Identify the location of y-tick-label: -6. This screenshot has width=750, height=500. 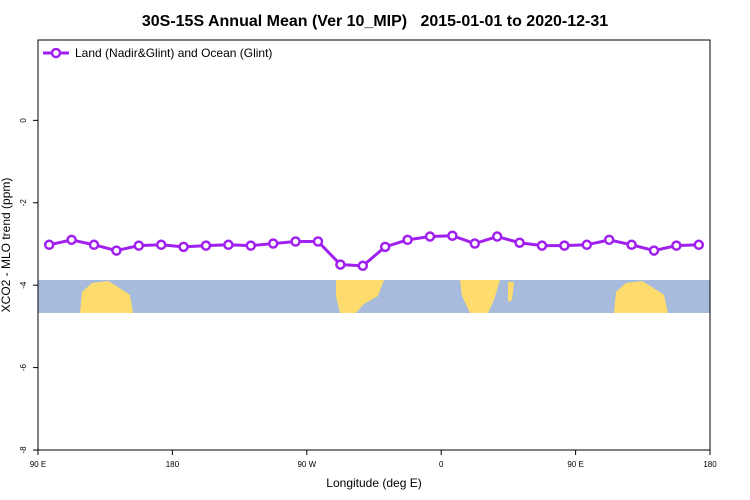
(23, 367).